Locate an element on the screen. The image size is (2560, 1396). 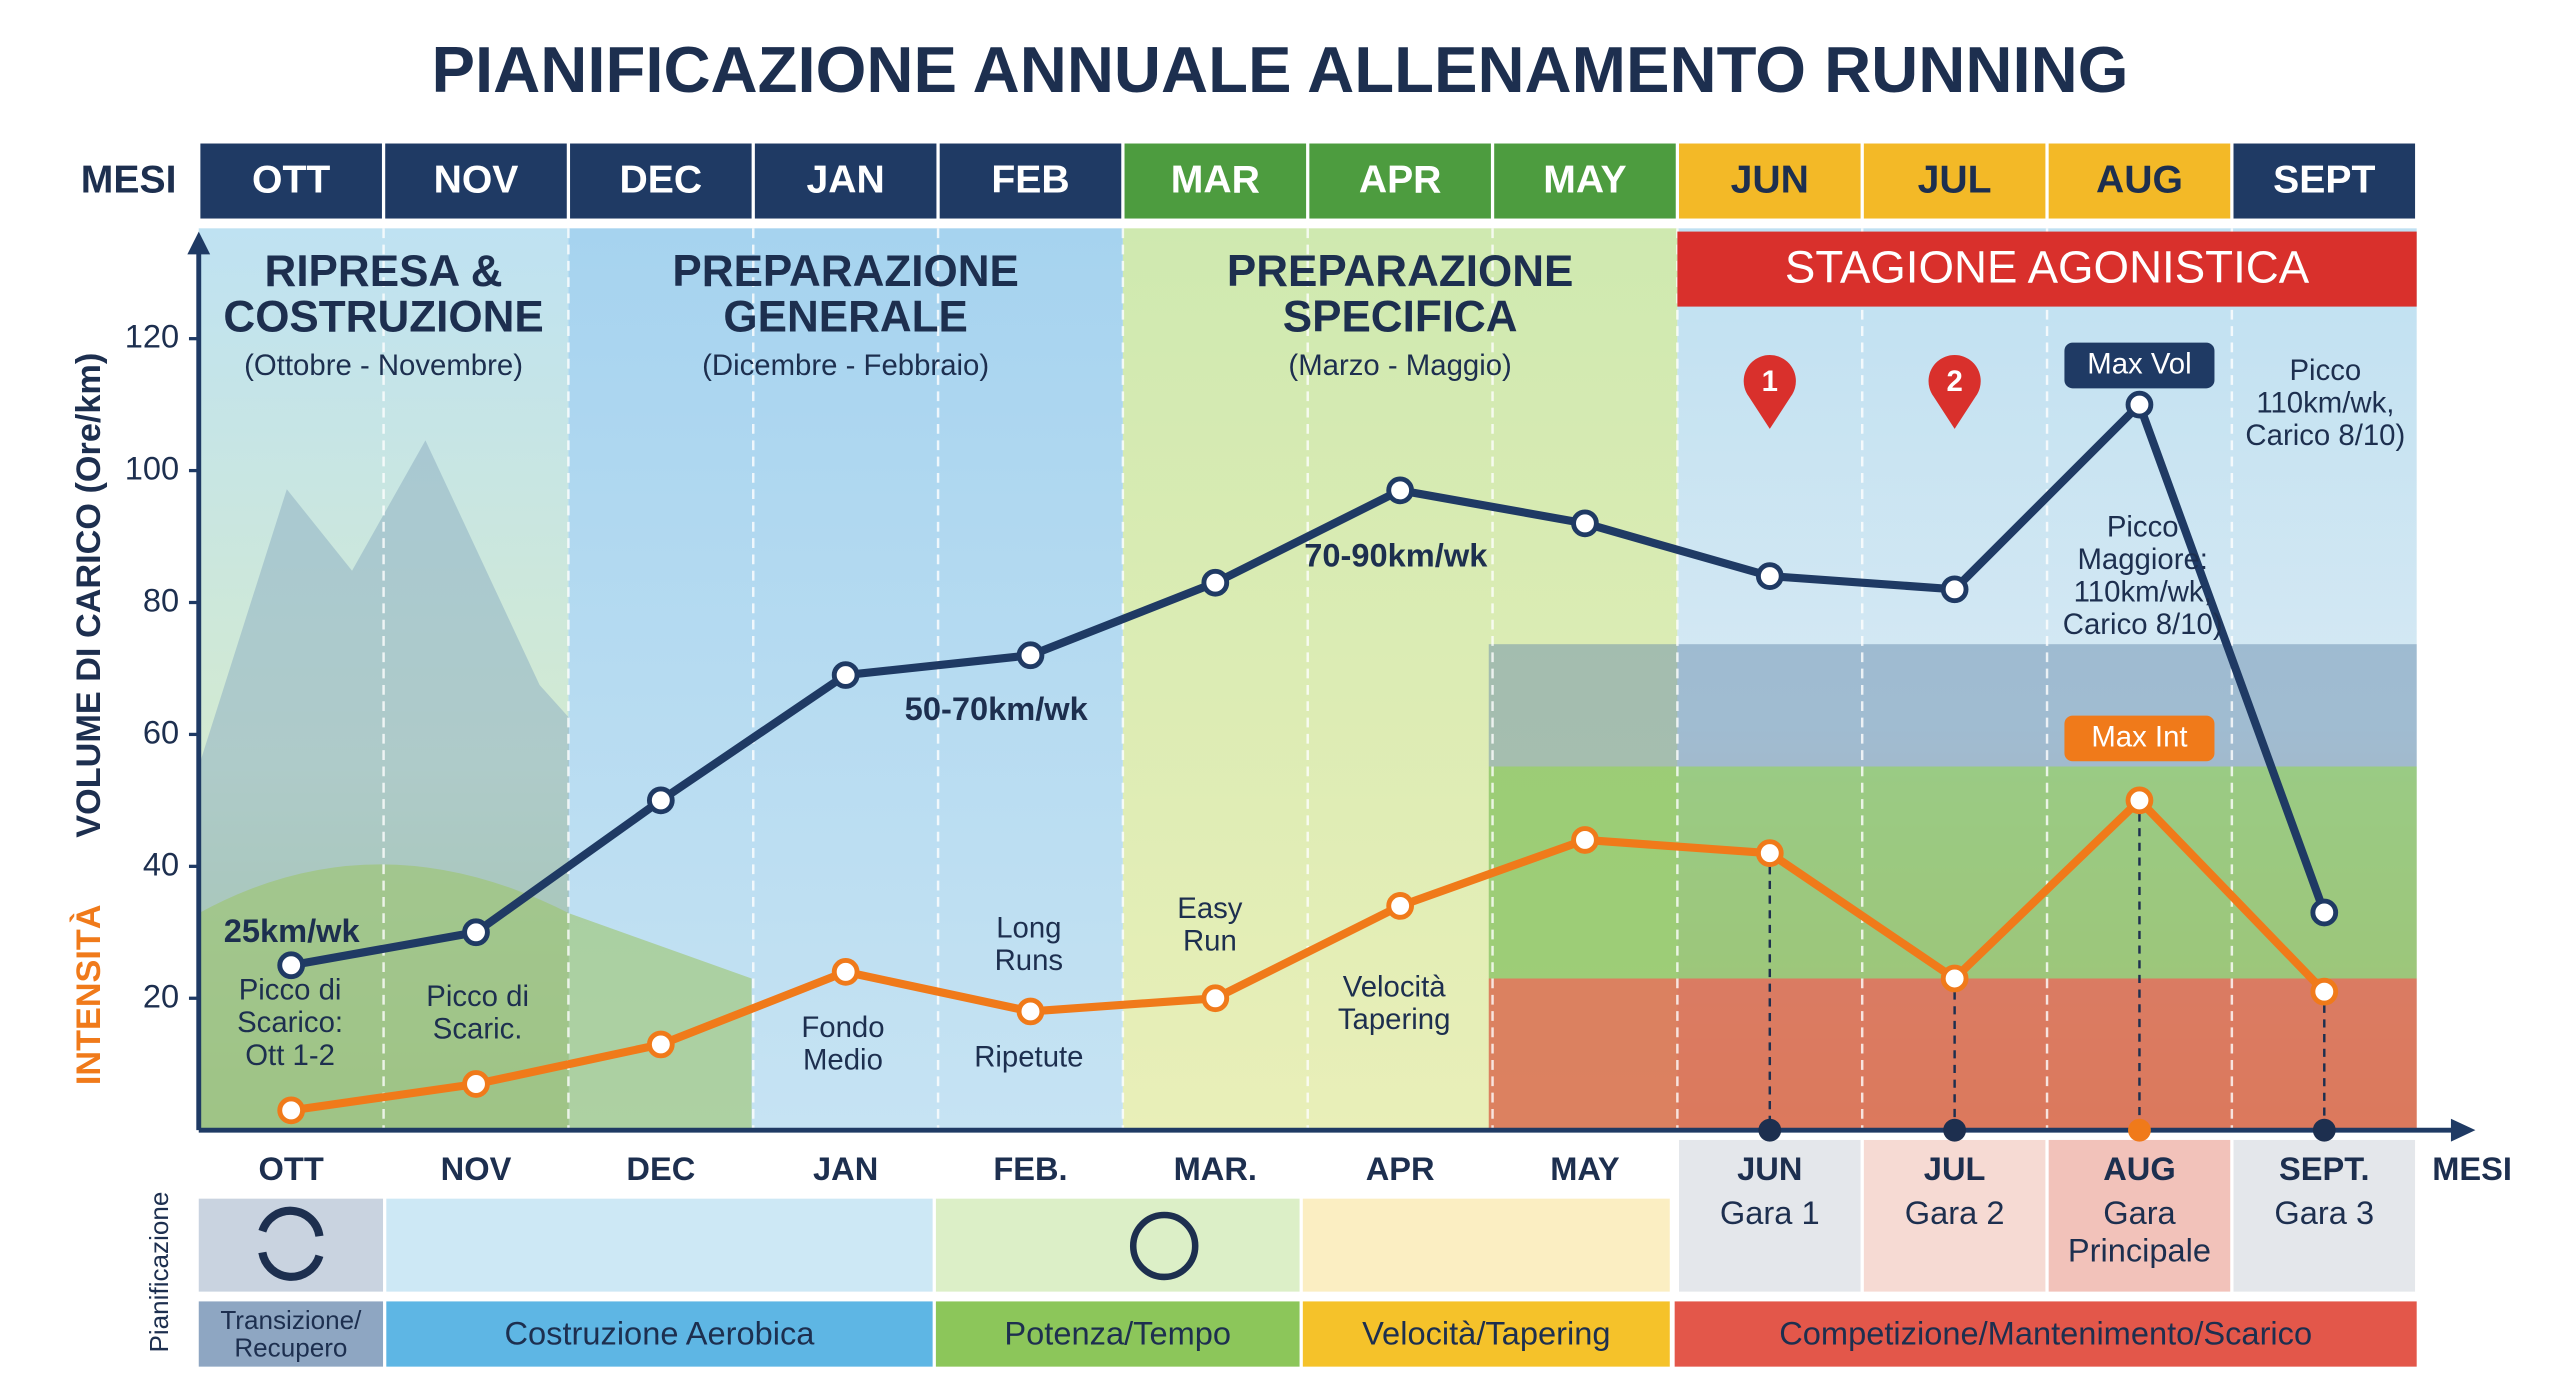
callout: Max Int is located at coordinates (2139, 736).